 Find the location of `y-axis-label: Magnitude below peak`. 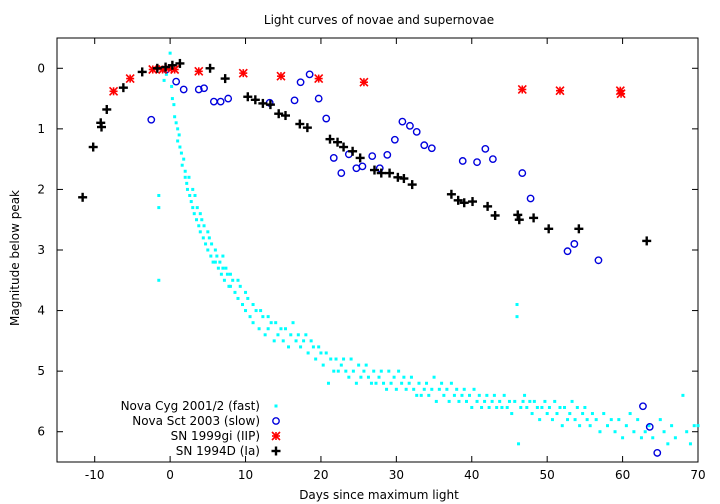

y-axis-label: Magnitude below peak is located at coordinates (15, 258).